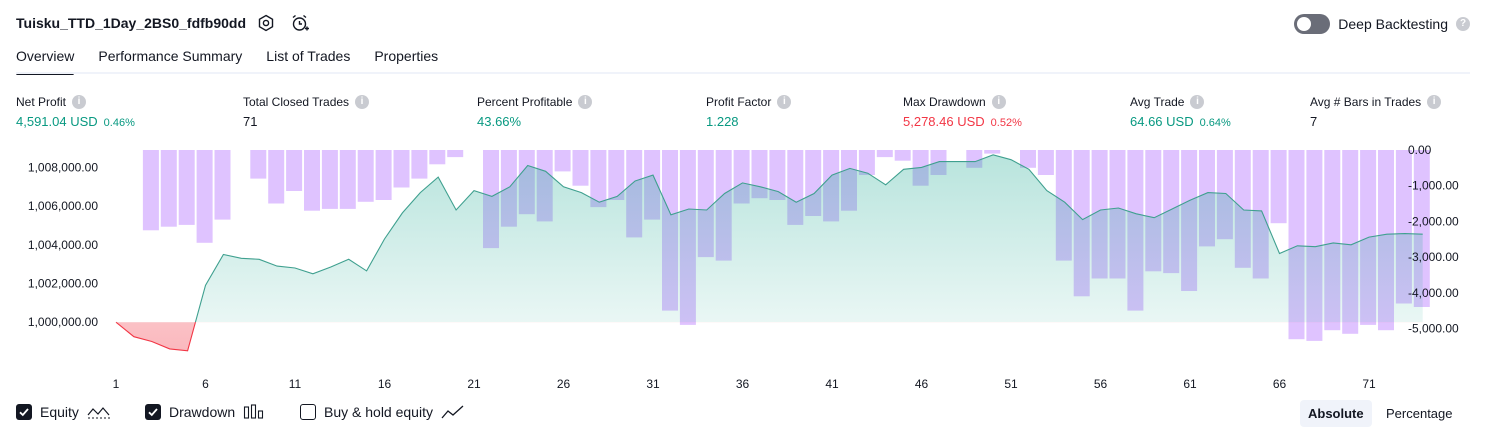 The width and height of the screenshot is (1486, 438). I want to click on metric-label: Avg Trade, so click(1157, 102).